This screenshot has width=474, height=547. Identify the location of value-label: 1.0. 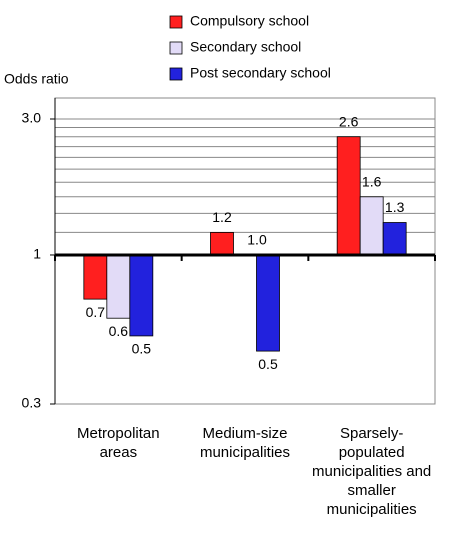
(257, 240).